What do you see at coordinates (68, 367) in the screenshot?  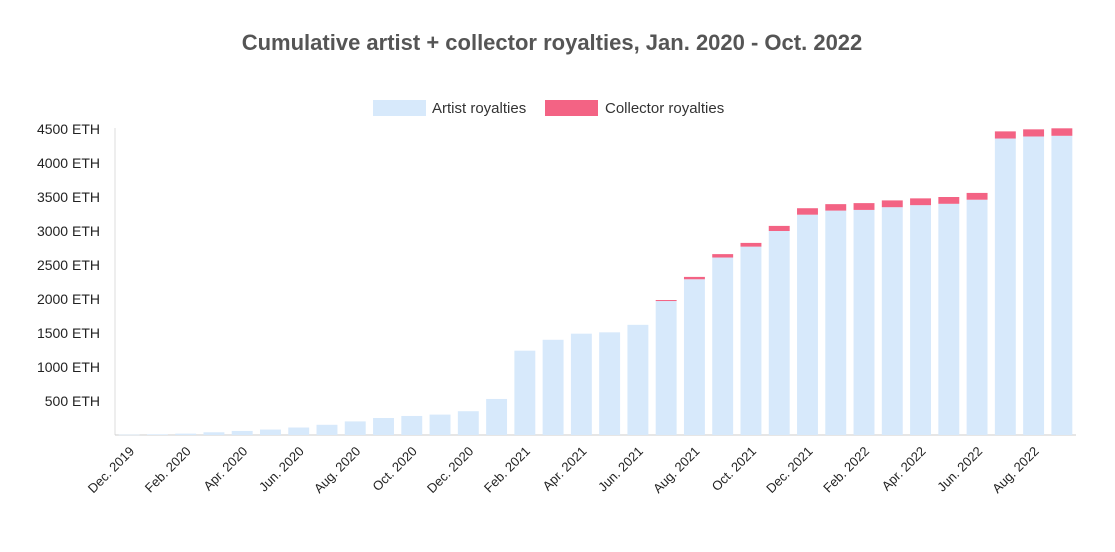 I see `y-tick-label-1000: 1000 ETH` at bounding box center [68, 367].